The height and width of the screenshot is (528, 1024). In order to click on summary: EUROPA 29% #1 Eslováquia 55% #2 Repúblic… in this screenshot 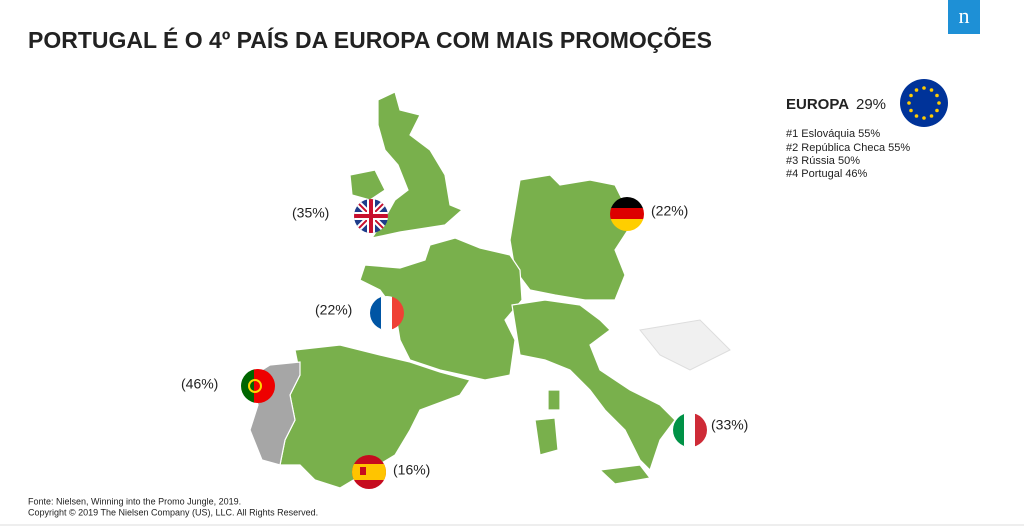, I will do `click(867, 129)`.